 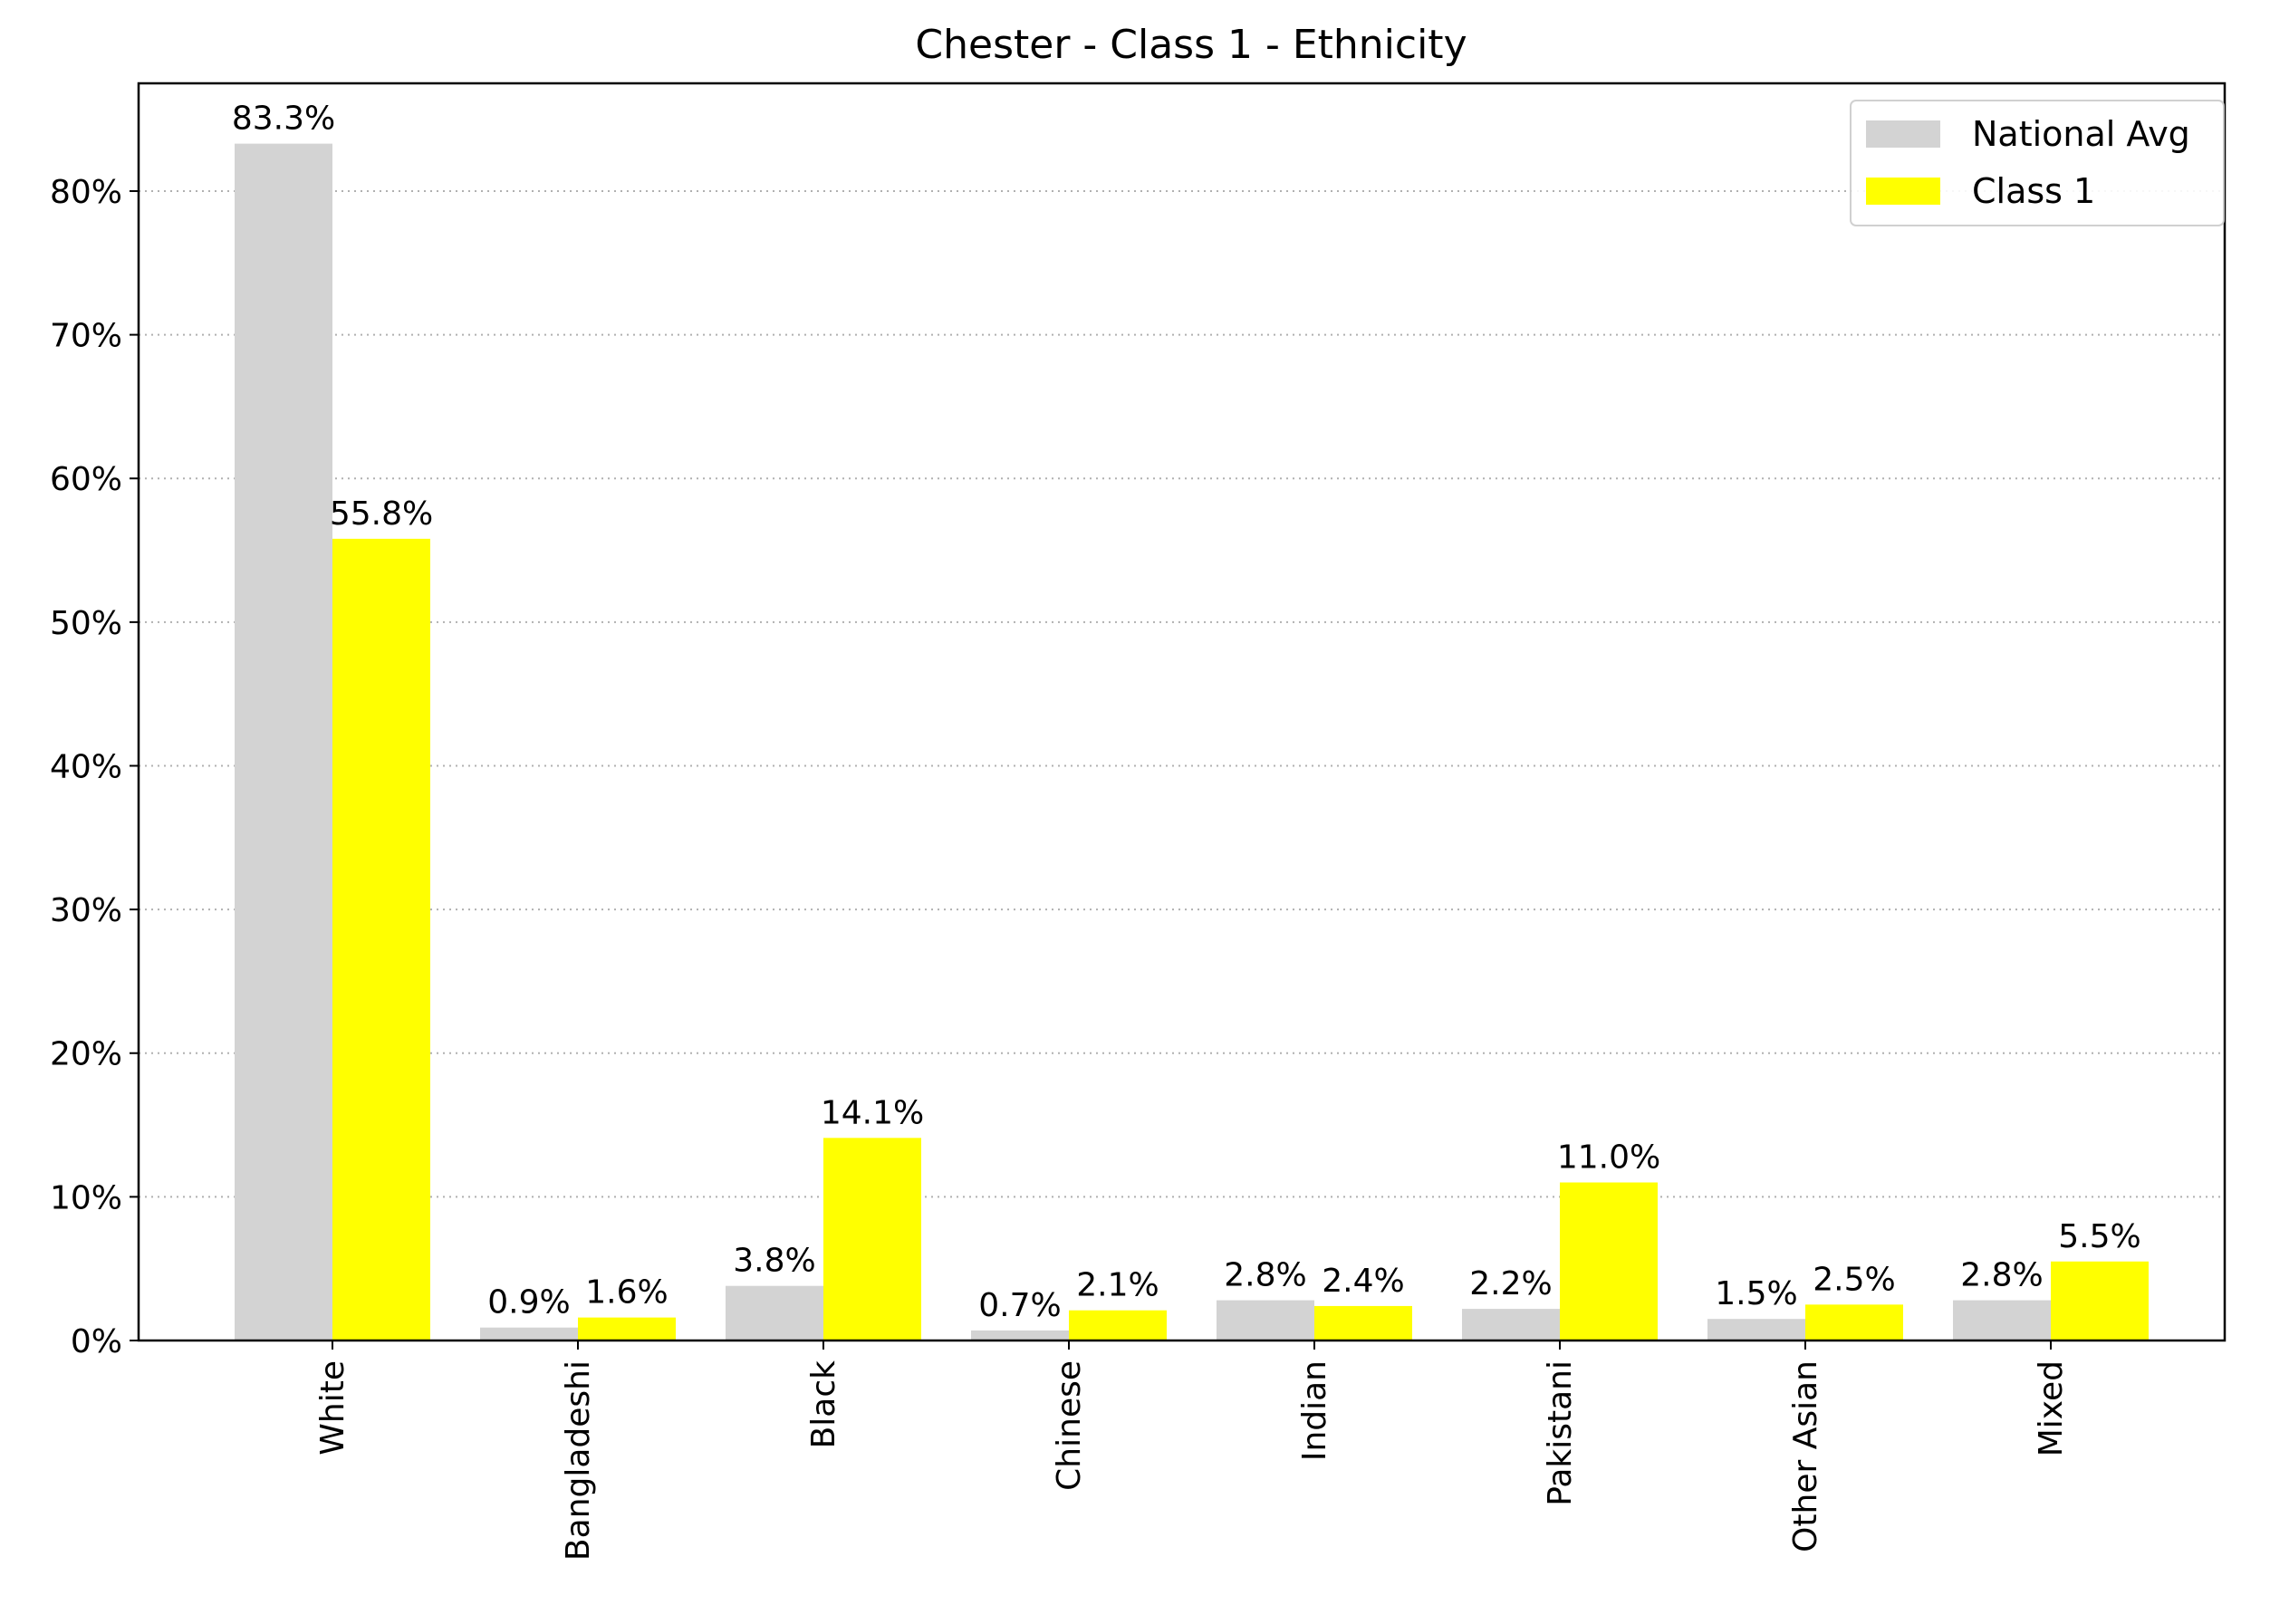 What do you see at coordinates (626, 1293) in the screenshot?
I see `data-label: 1.6%` at bounding box center [626, 1293].